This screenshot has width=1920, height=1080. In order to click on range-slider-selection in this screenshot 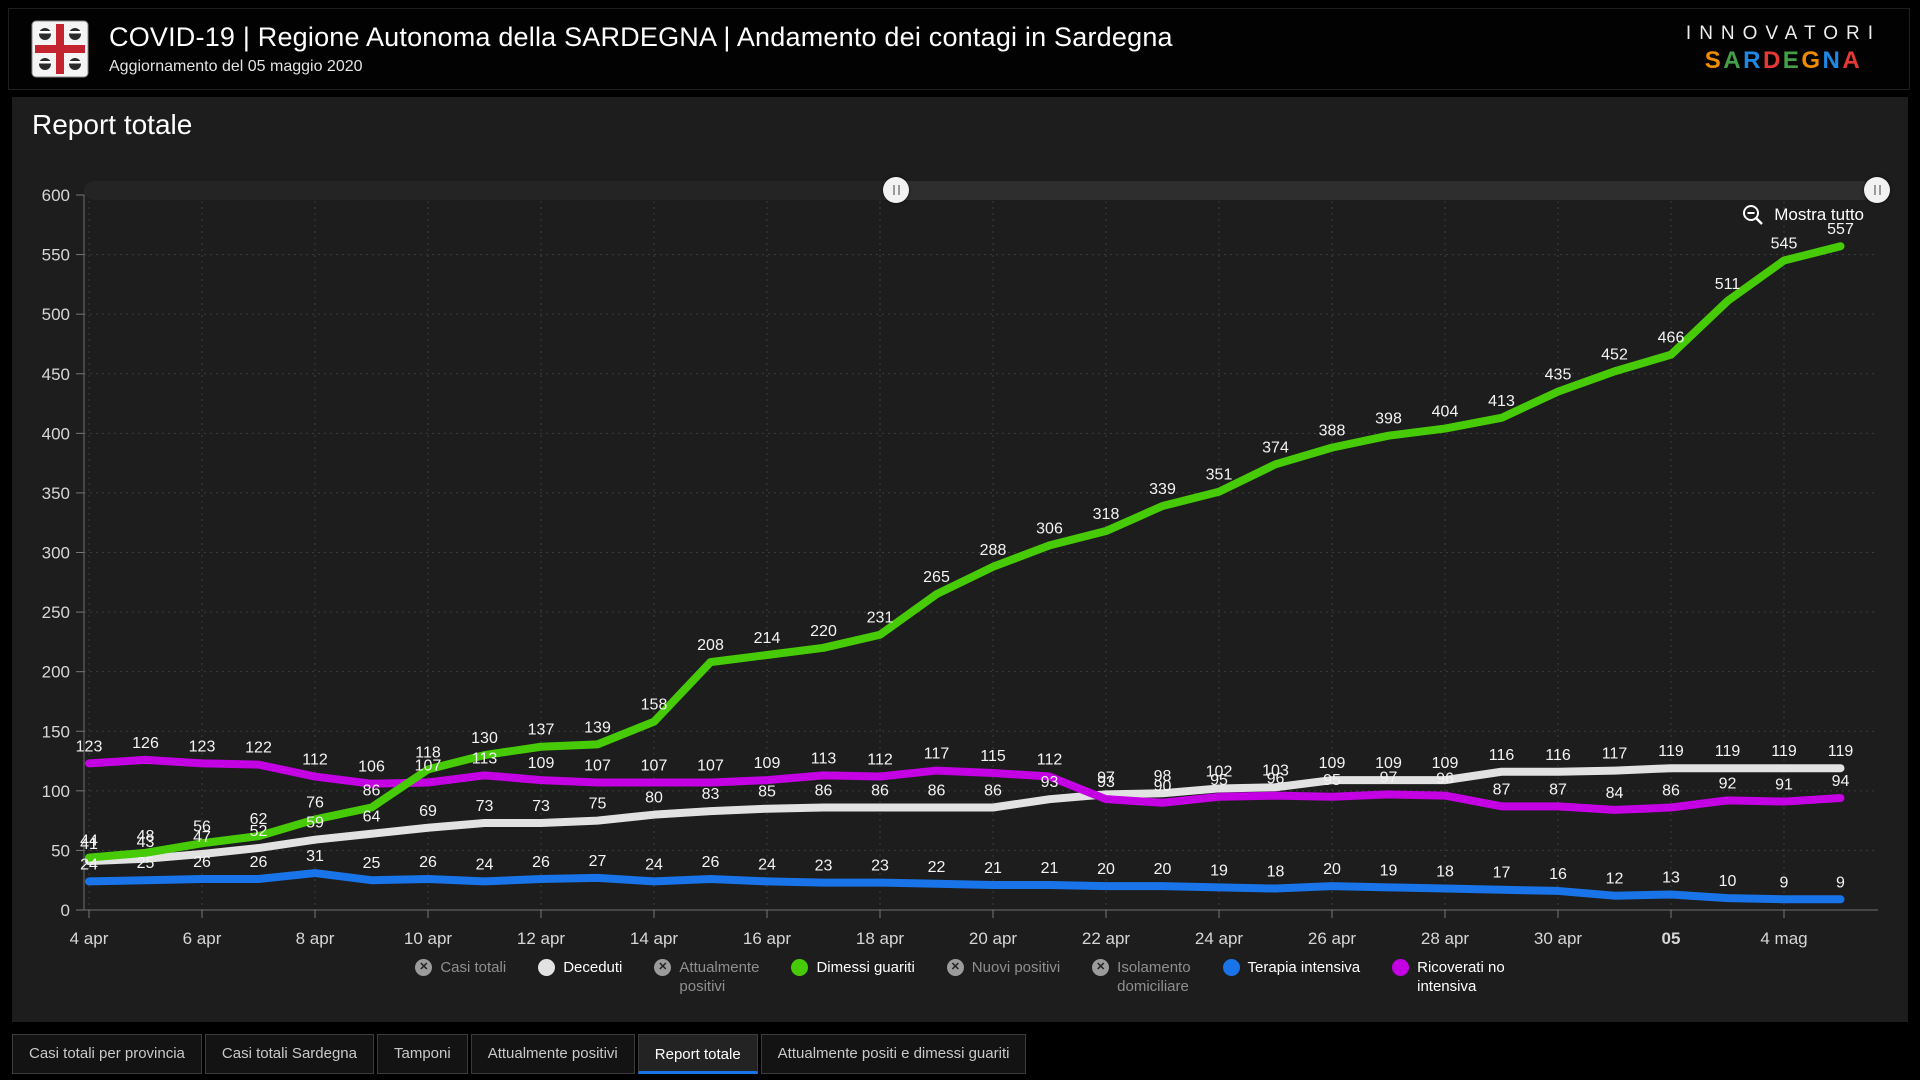, I will do `click(1375, 190)`.